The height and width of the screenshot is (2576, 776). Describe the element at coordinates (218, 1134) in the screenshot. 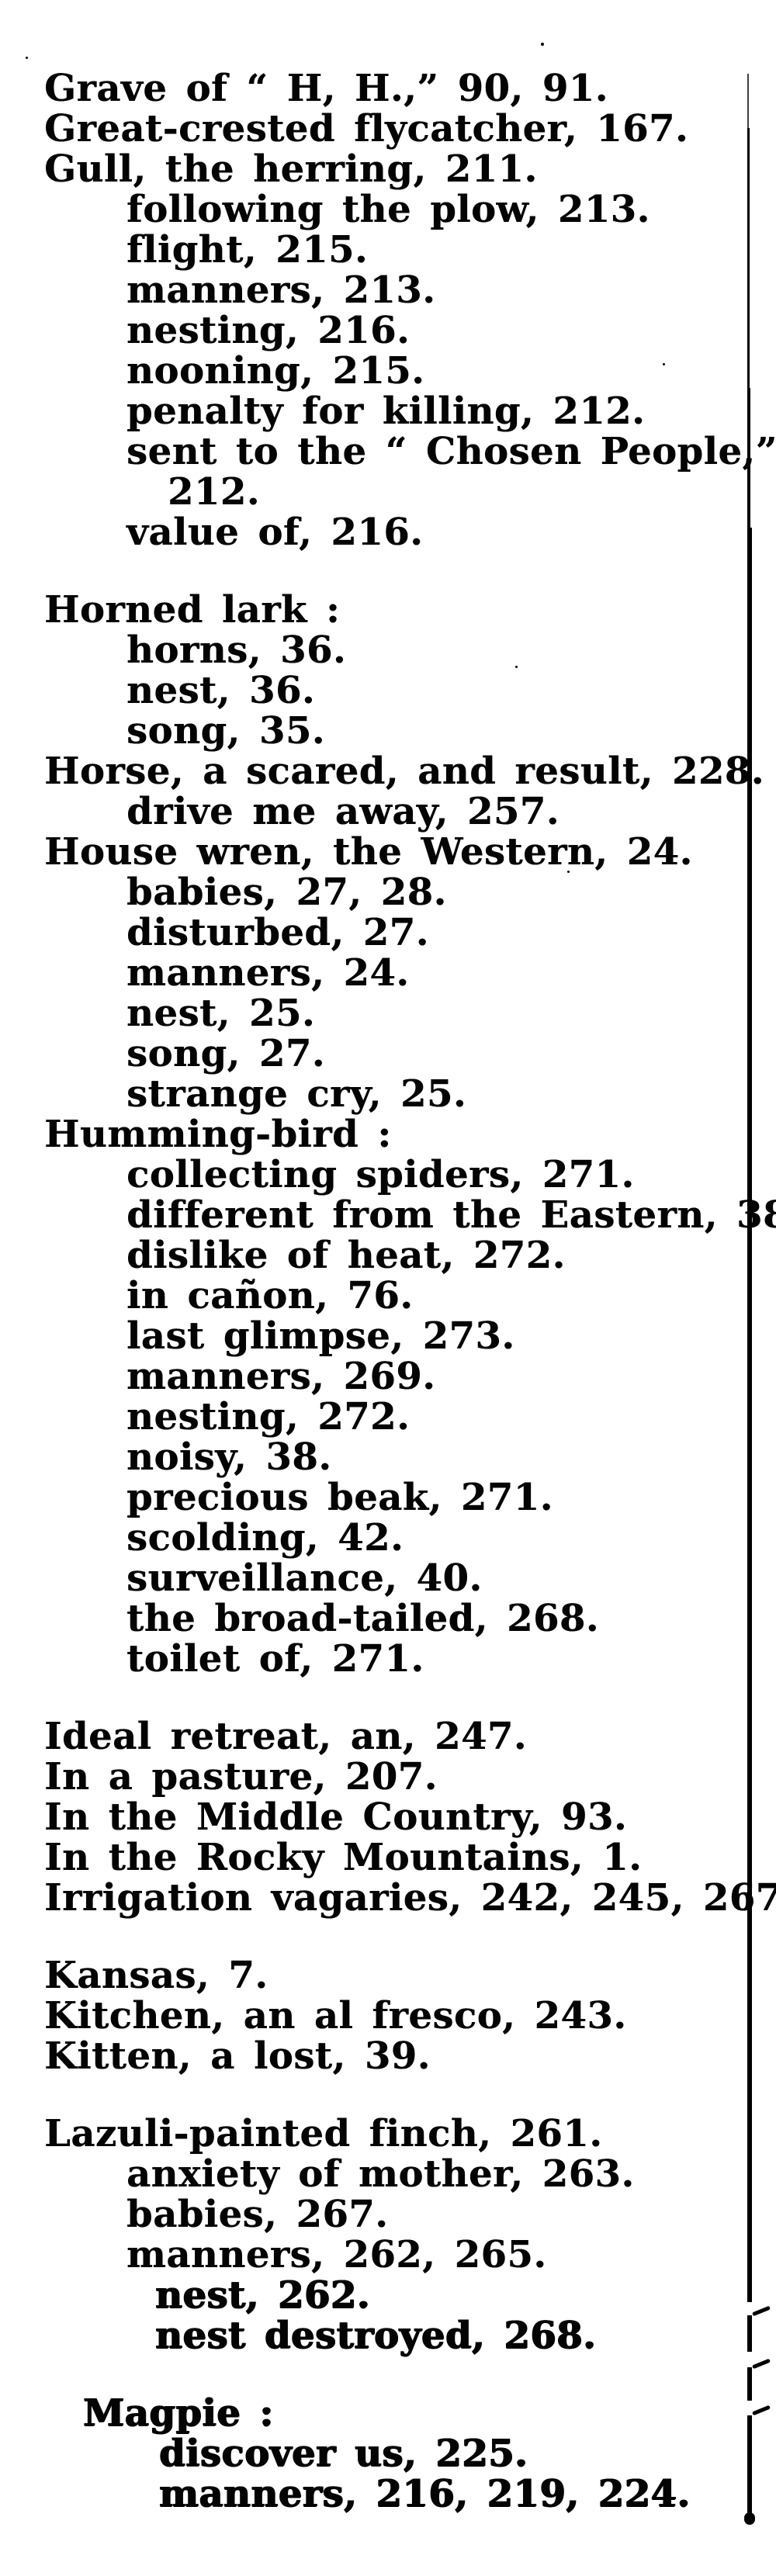

I see `index-line: Humming-bird :` at that location.